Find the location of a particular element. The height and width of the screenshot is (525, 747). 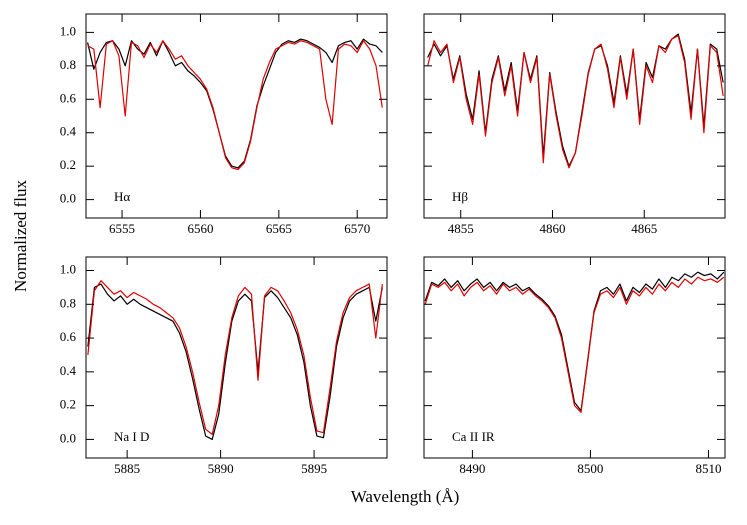

panel-label: Na I D is located at coordinates (131, 436).